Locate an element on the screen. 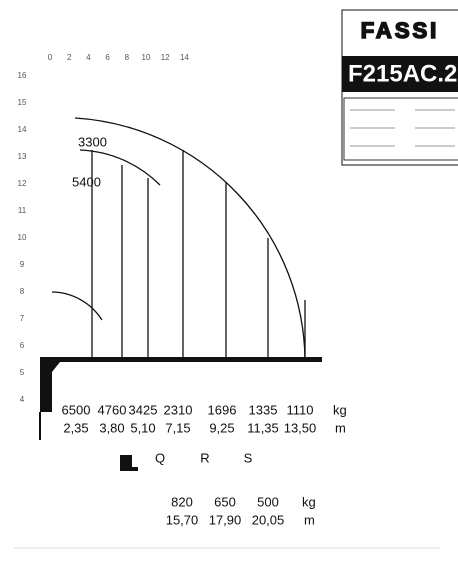  distance: 2,35 is located at coordinates (75, 427).